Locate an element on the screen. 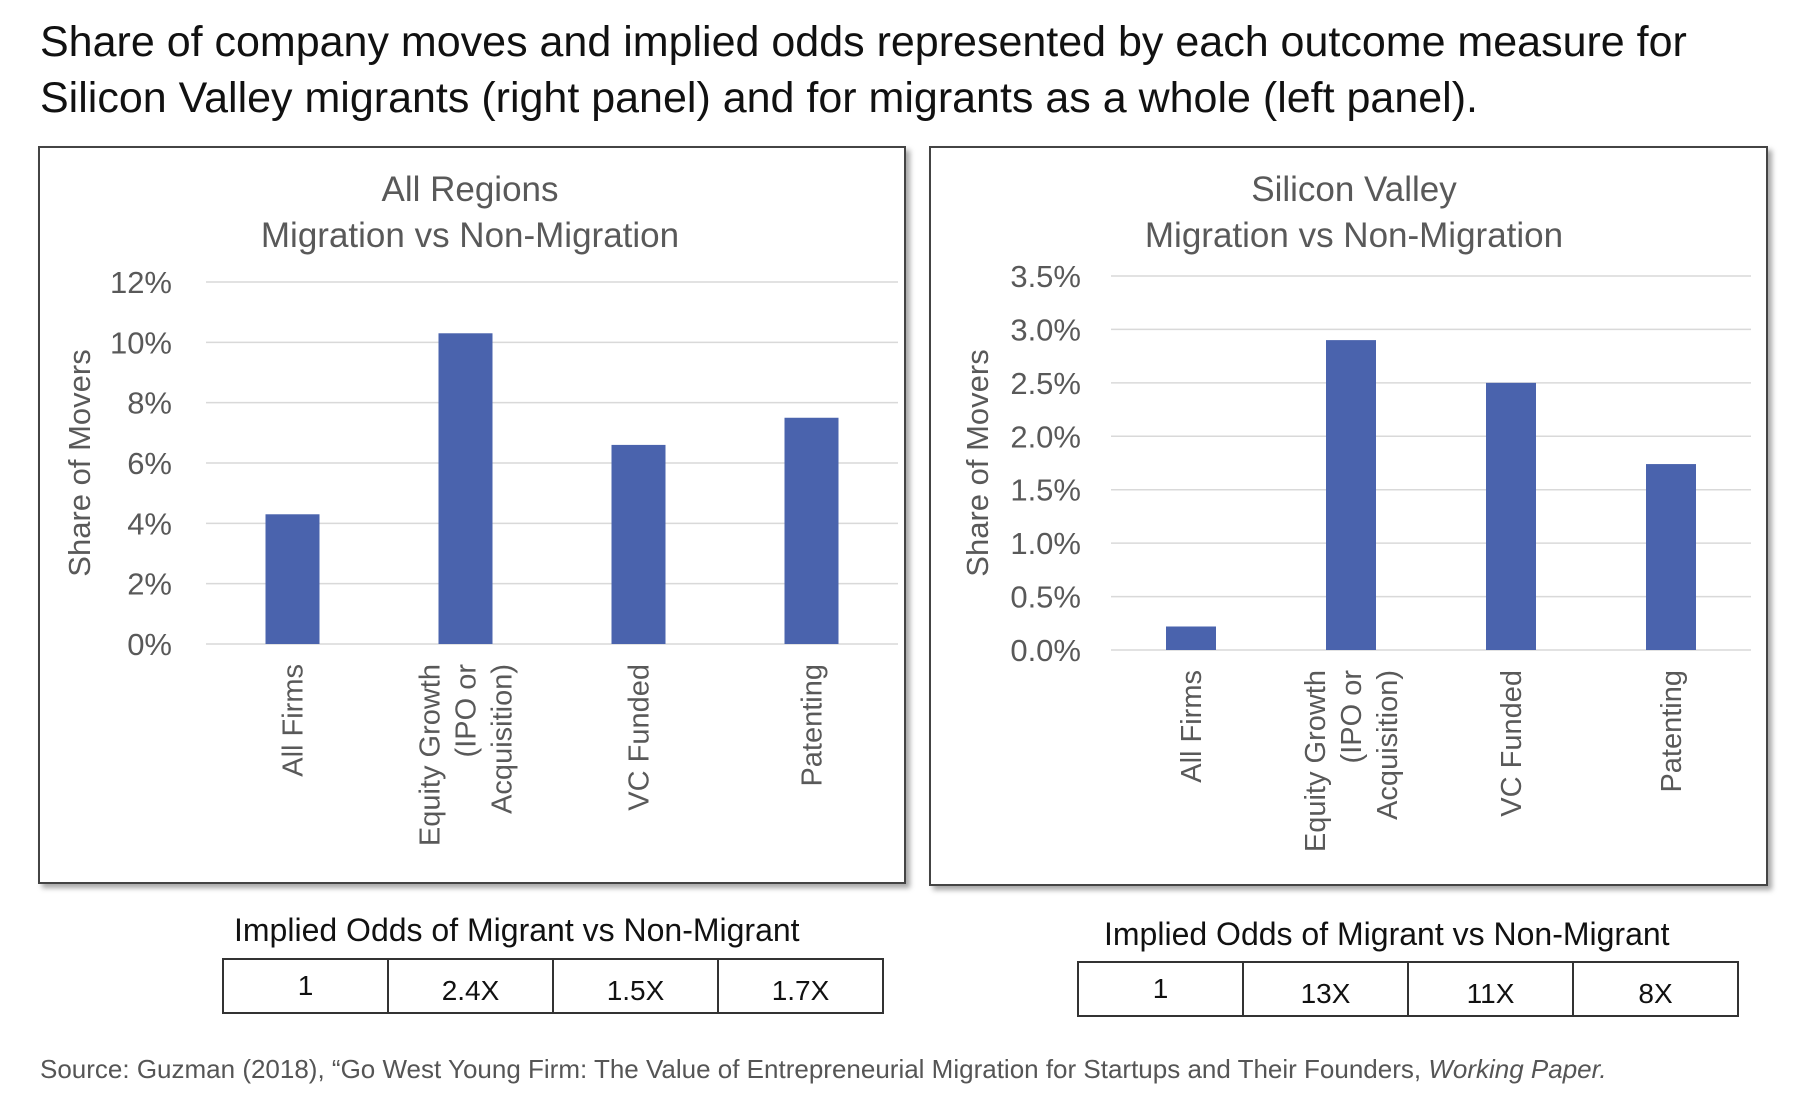  odds-table-right: 1 13X 11X 8X is located at coordinates (1408, 989).